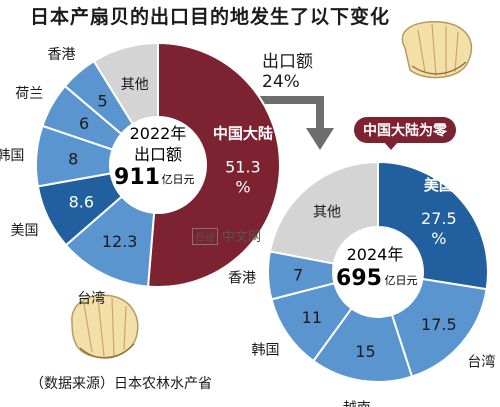  I want to click on pie-2022-value-label-1: 12.3, so click(120, 241).